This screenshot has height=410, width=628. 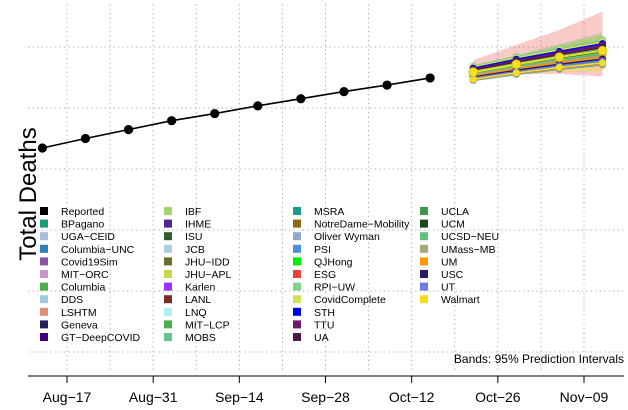 I want to click on legend-label: Oliver Wyman, so click(x=347, y=237).